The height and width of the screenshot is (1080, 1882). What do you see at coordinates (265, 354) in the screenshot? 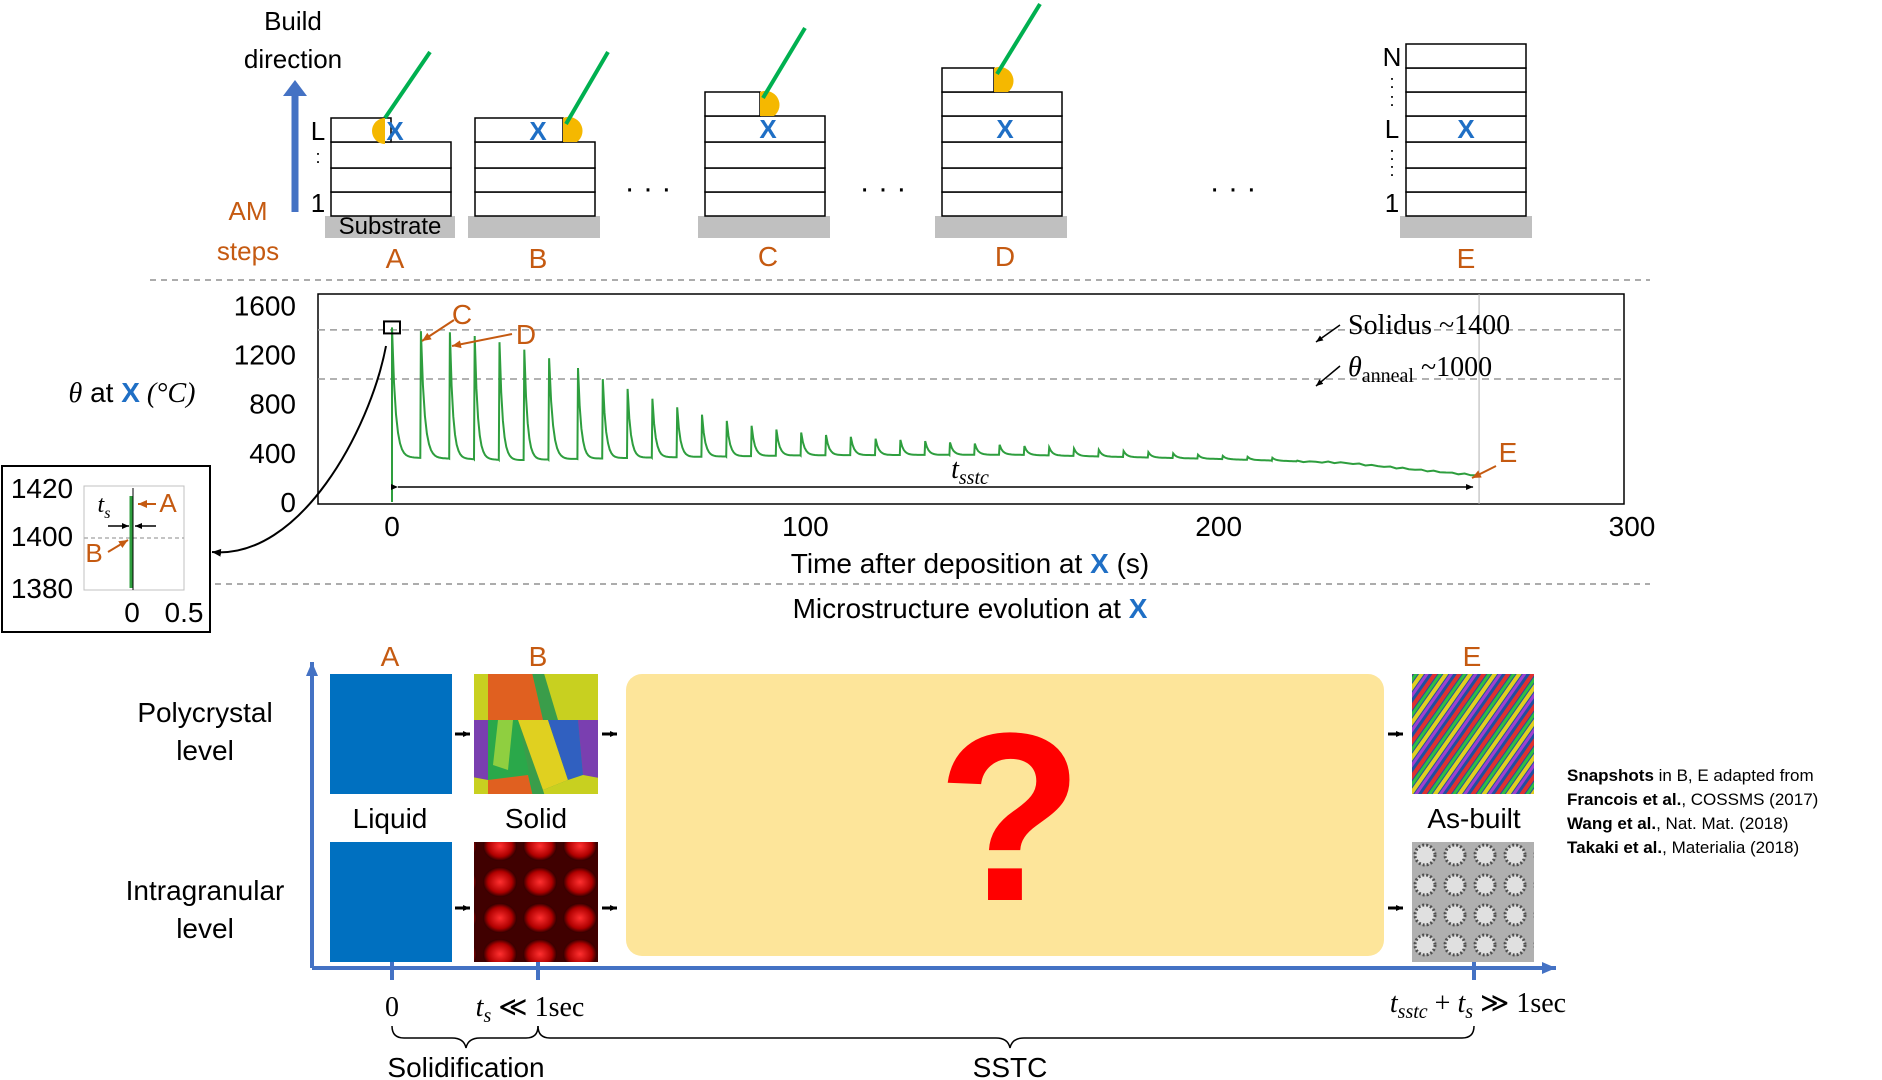
I see `y-tick-label: 1200` at bounding box center [265, 354].